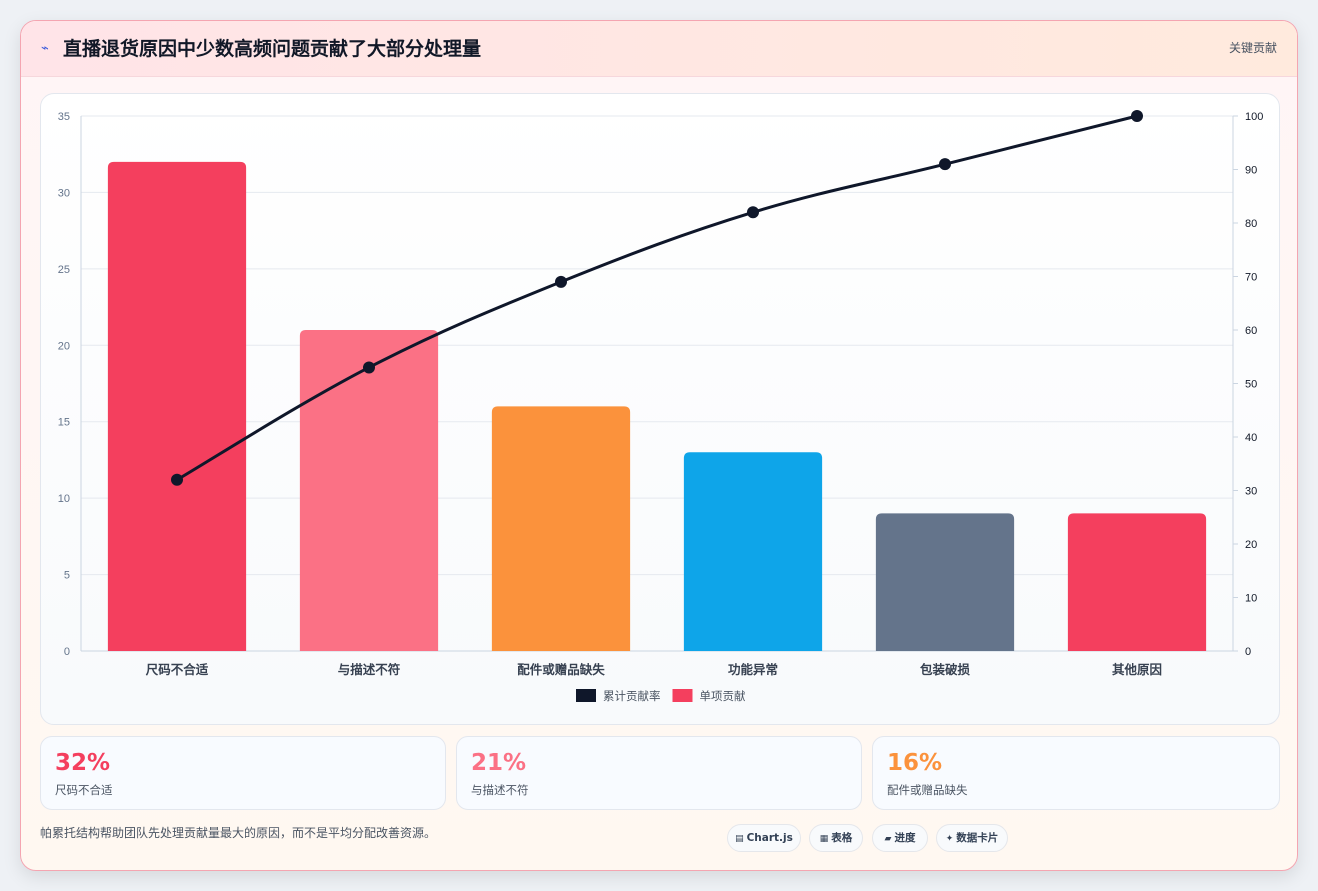 Image resolution: width=1318 pixels, height=891 pixels. Describe the element at coordinates (632, 696) in the screenshot. I see `legend-label: 累计贡献率` at that location.